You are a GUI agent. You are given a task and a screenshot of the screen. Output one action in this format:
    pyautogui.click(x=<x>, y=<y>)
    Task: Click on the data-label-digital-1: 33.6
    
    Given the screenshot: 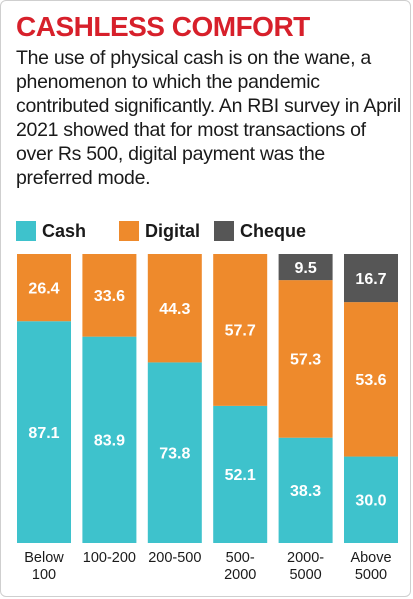 What is the action you would take?
    pyautogui.click(x=109, y=296)
    